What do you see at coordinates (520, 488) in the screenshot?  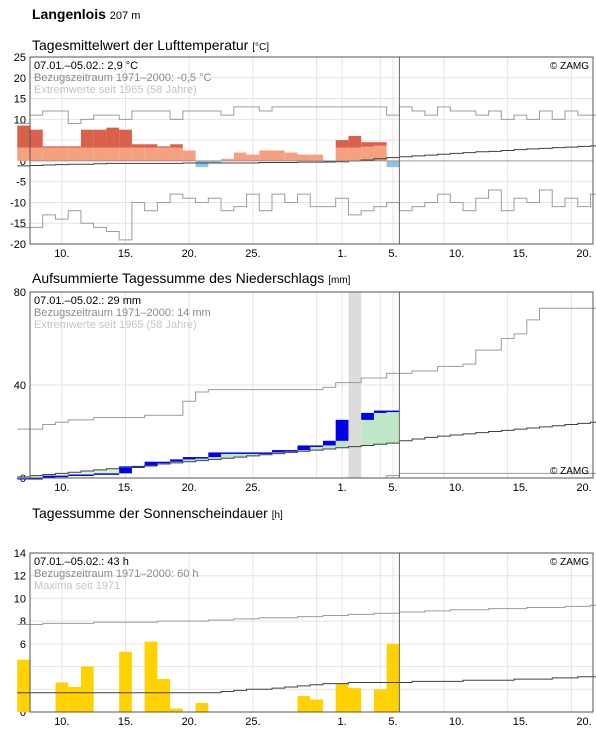 I see `precipitation-xtick-label: 15.` at bounding box center [520, 488].